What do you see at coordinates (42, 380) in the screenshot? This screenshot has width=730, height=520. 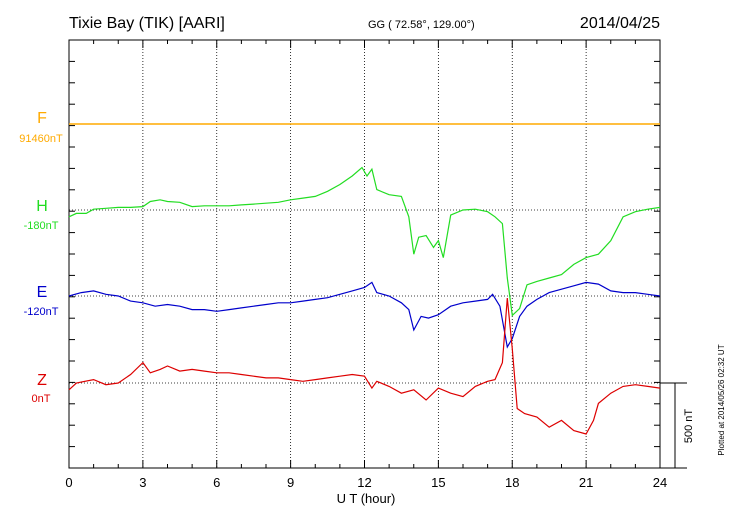 I see `series-label-z: Z` at bounding box center [42, 380].